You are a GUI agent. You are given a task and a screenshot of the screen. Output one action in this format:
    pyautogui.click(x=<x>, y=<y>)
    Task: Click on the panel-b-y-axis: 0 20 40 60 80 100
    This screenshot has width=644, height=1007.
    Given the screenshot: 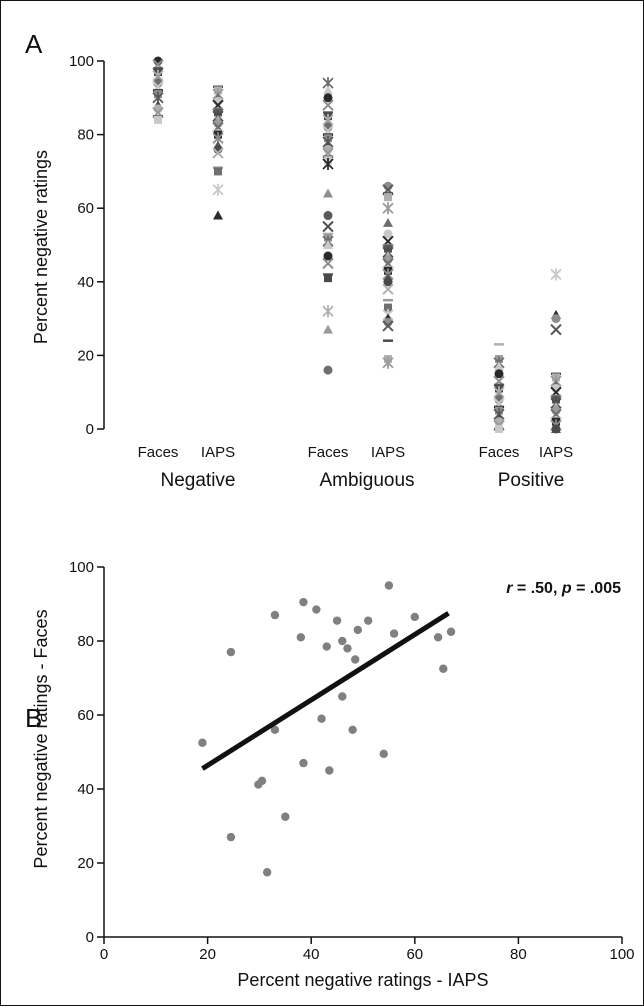 What is the action you would take?
    pyautogui.click(x=86, y=752)
    